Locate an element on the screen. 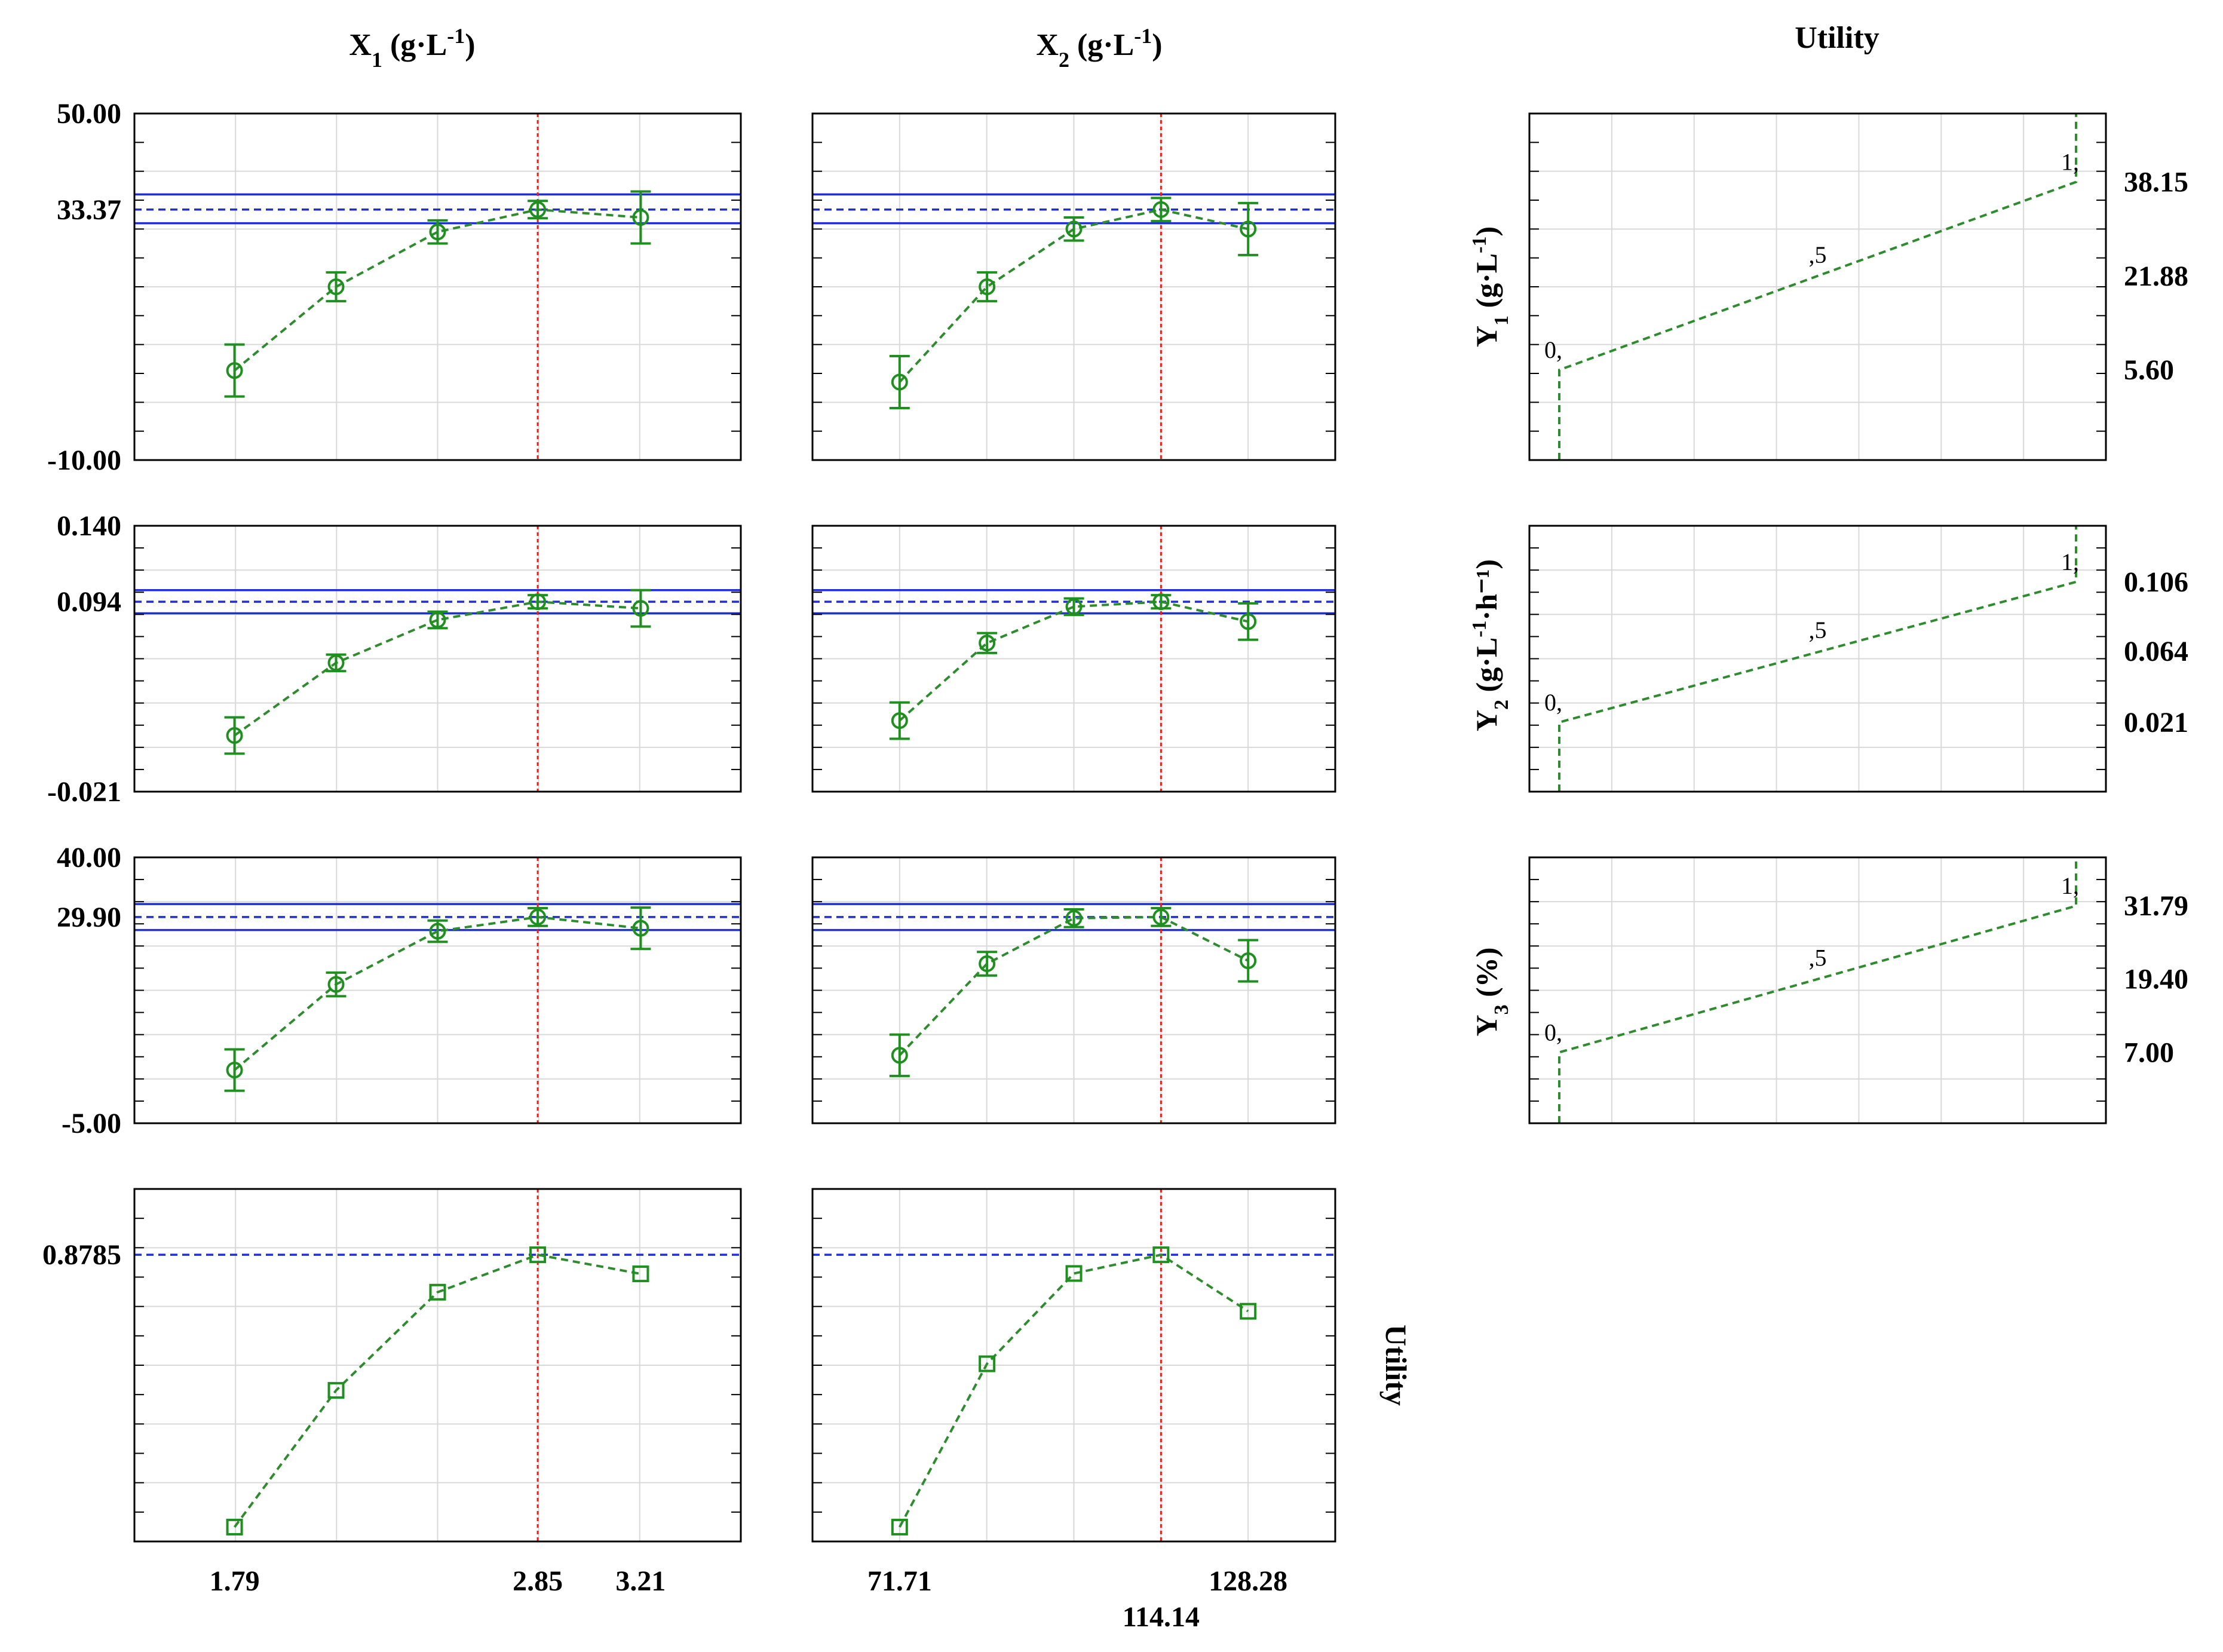  y2-row-label: Y2 (g·L-1·h⁻¹) is located at coordinates (1490, 645).